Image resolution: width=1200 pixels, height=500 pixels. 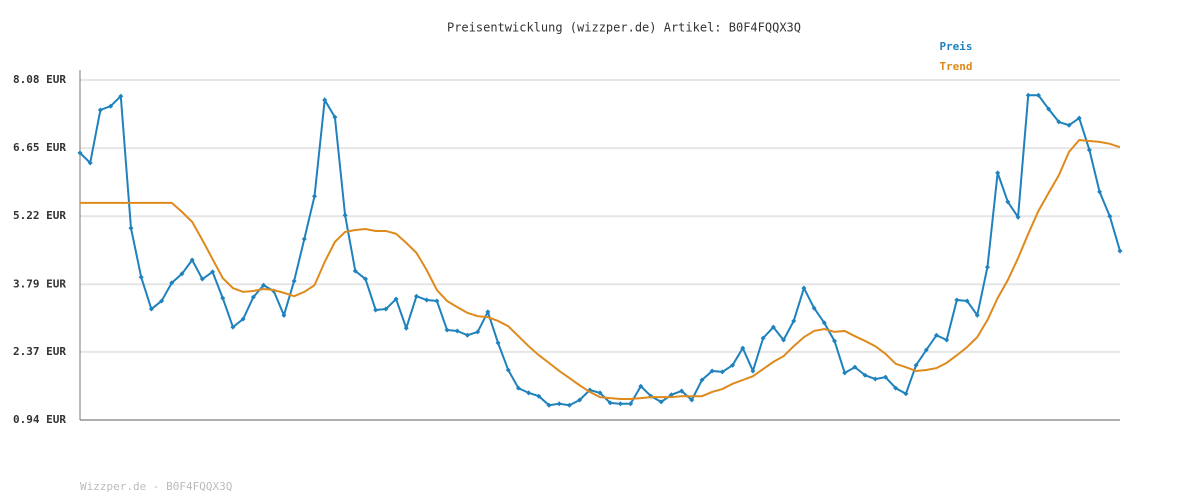 What do you see at coordinates (955, 66) in the screenshot?
I see `legend-label: Trend` at bounding box center [955, 66].